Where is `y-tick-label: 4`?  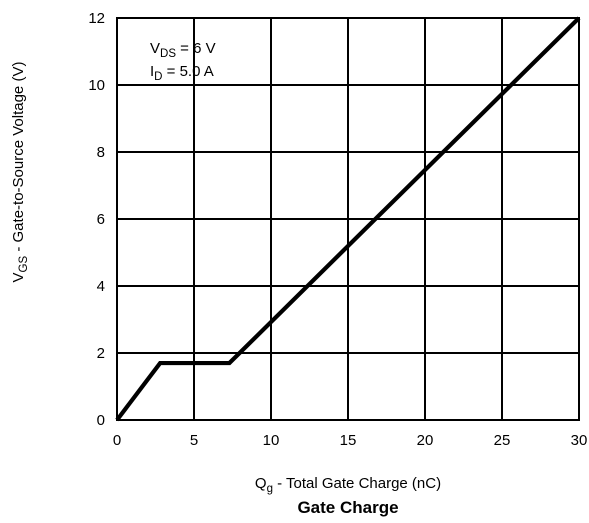
y-tick-label: 4 is located at coordinates (101, 286).